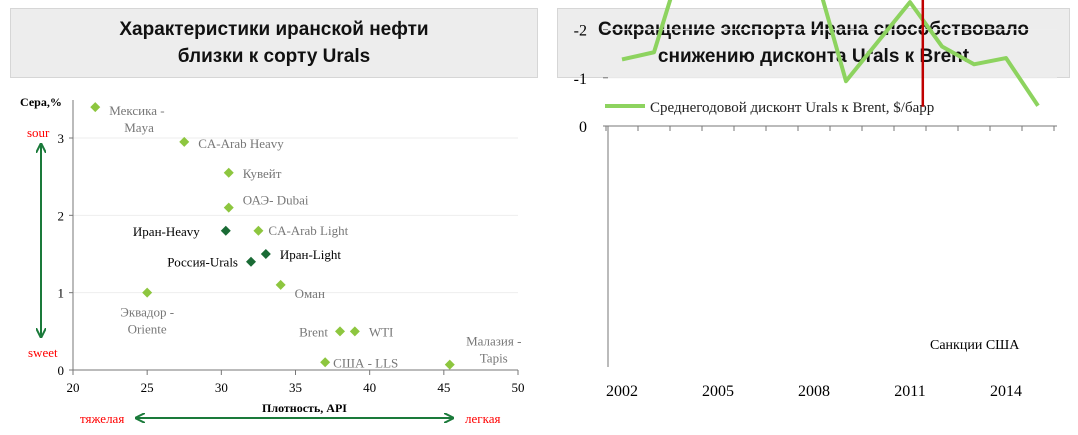  I want to click on point-label: Оман, so click(310, 293).